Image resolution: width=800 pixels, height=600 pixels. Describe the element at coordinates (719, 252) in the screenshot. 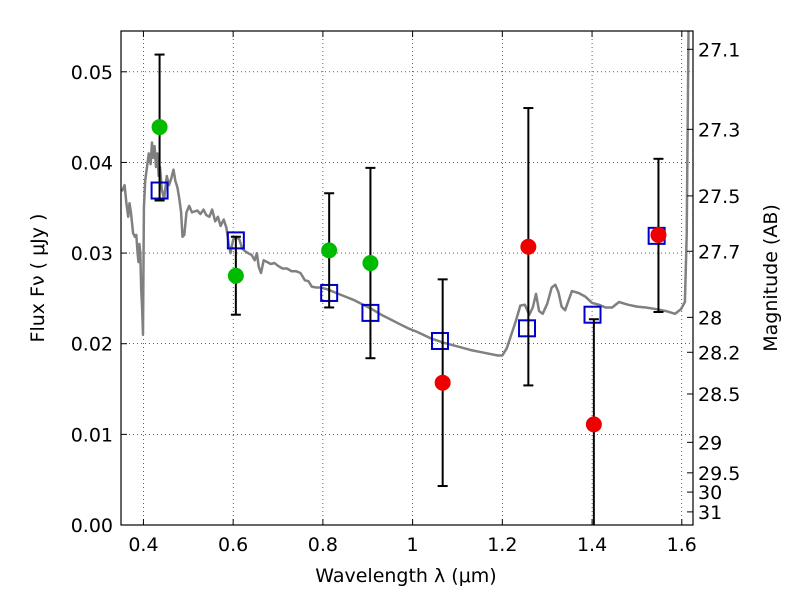

I see `right-tick-label: 27.7` at that location.